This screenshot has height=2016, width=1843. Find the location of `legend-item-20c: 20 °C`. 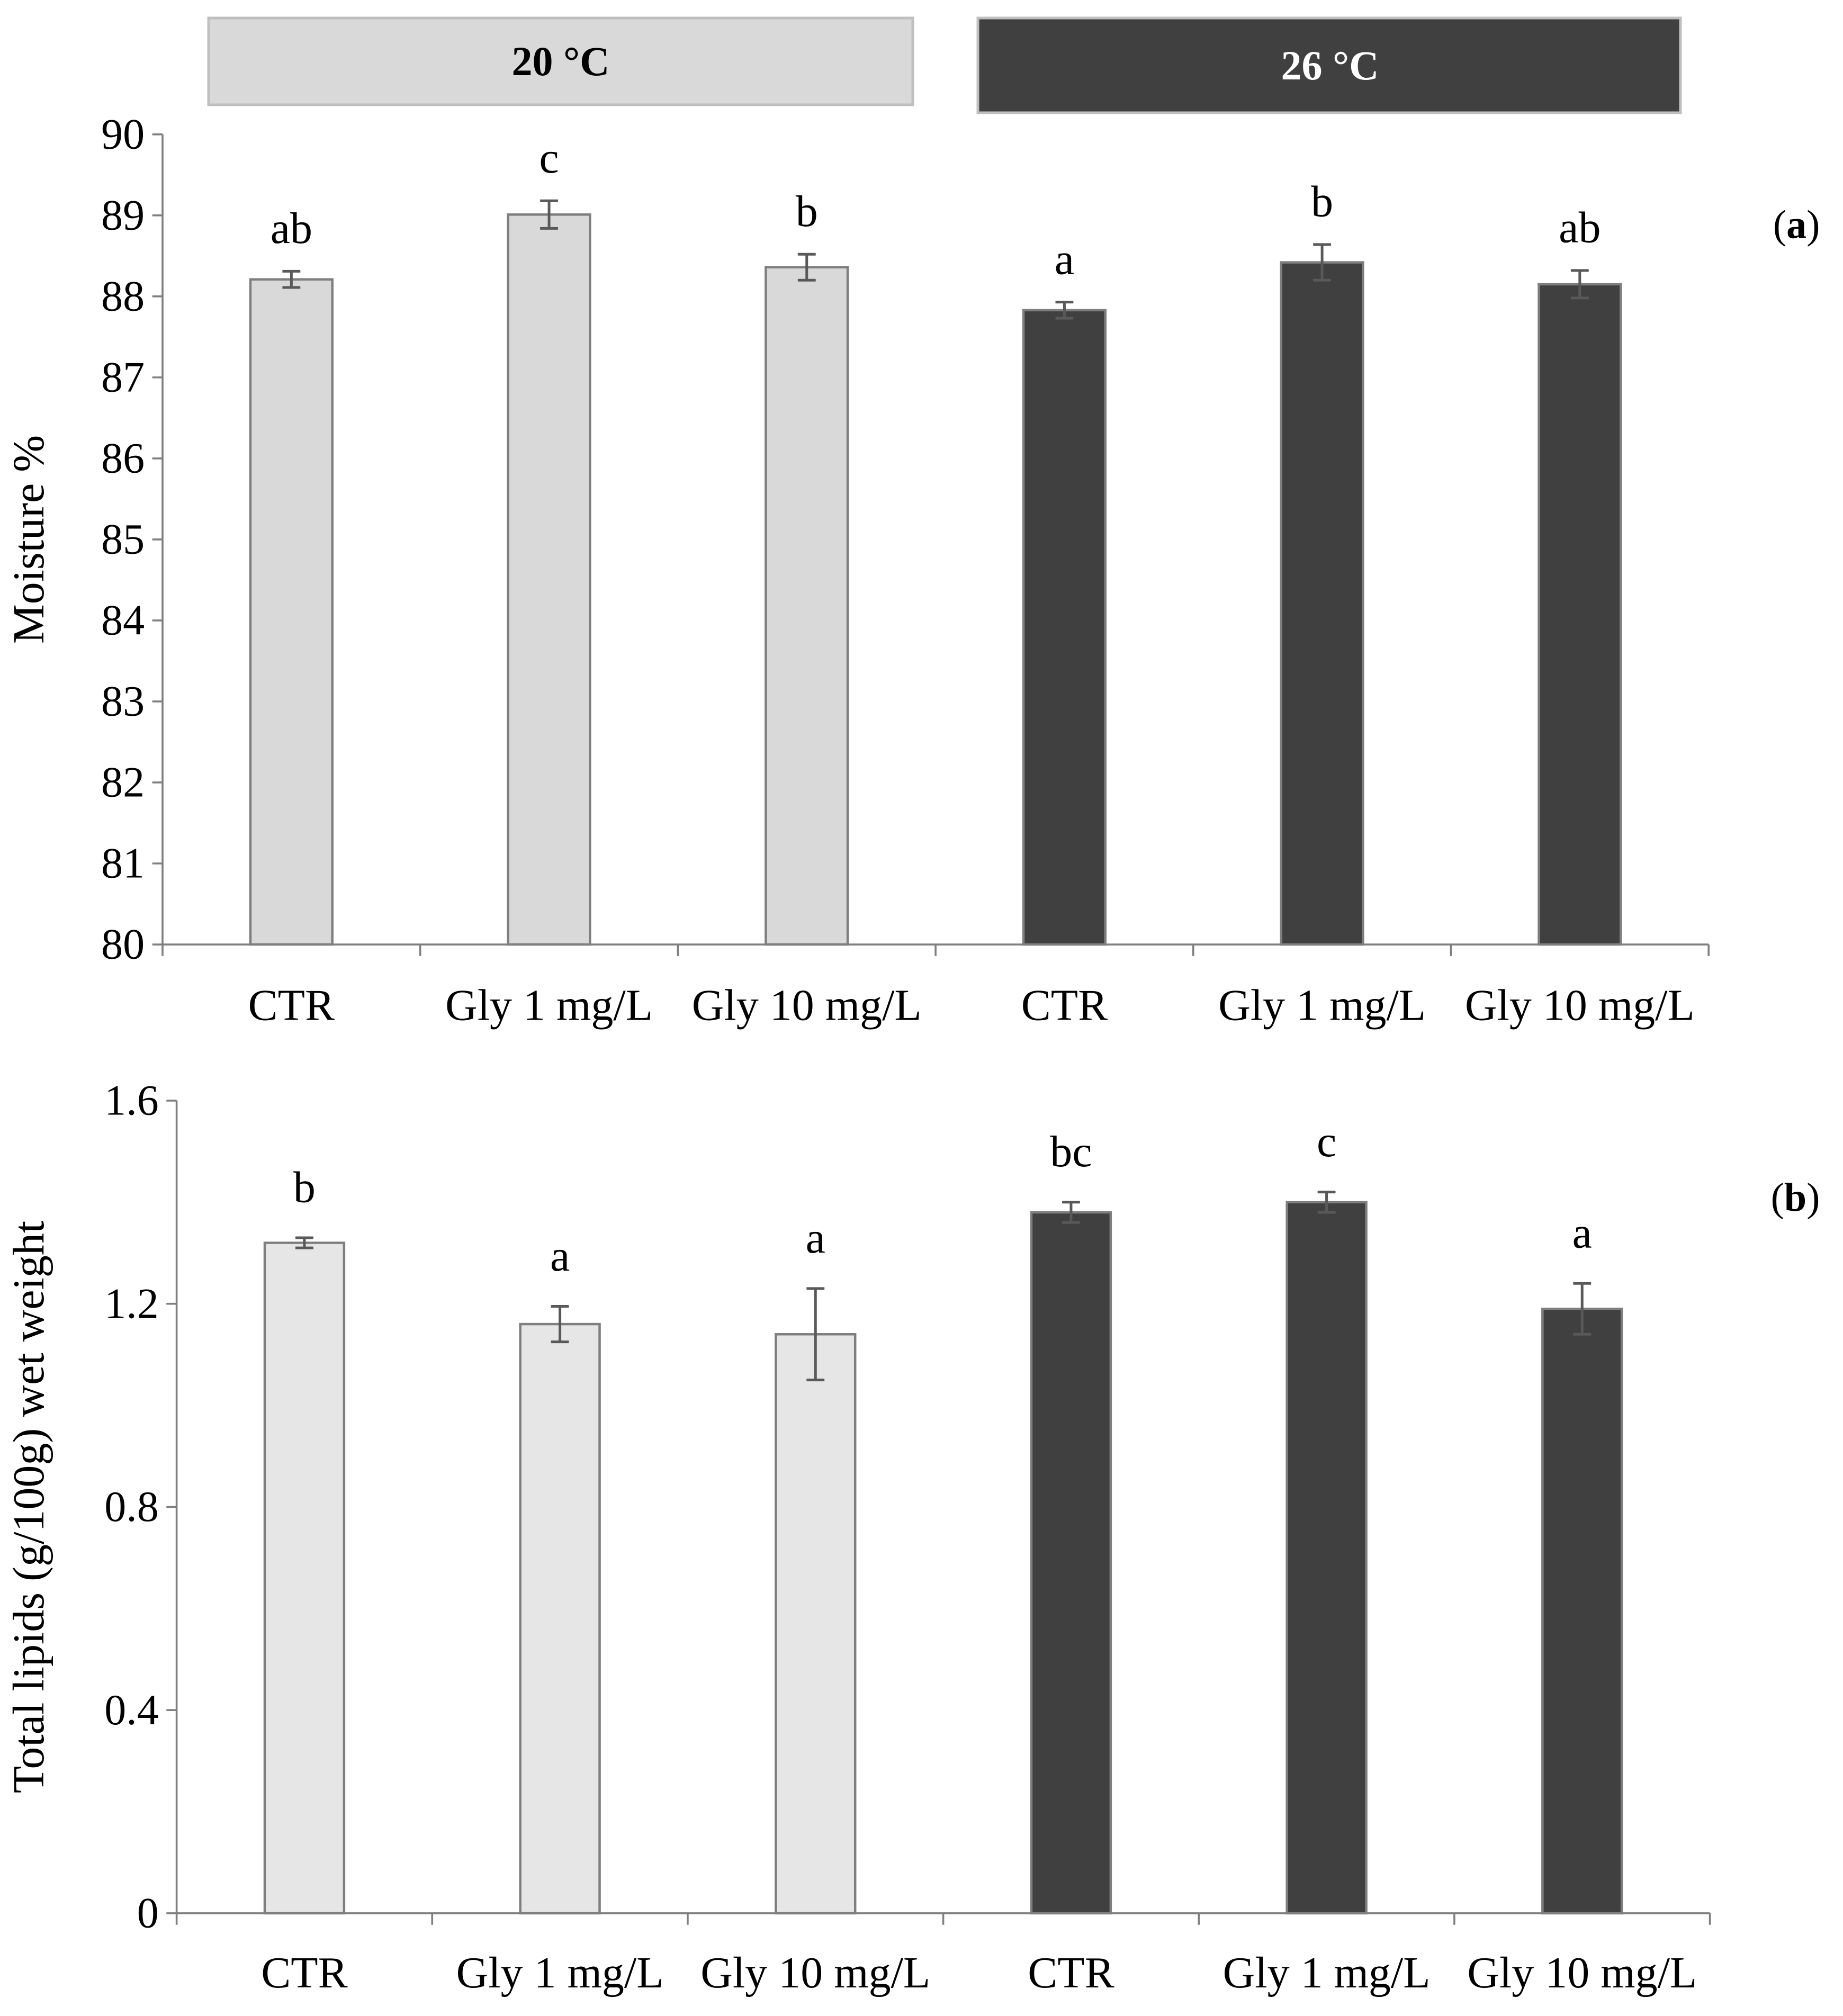

legend-item-20c: 20 °C is located at coordinates (560, 61).